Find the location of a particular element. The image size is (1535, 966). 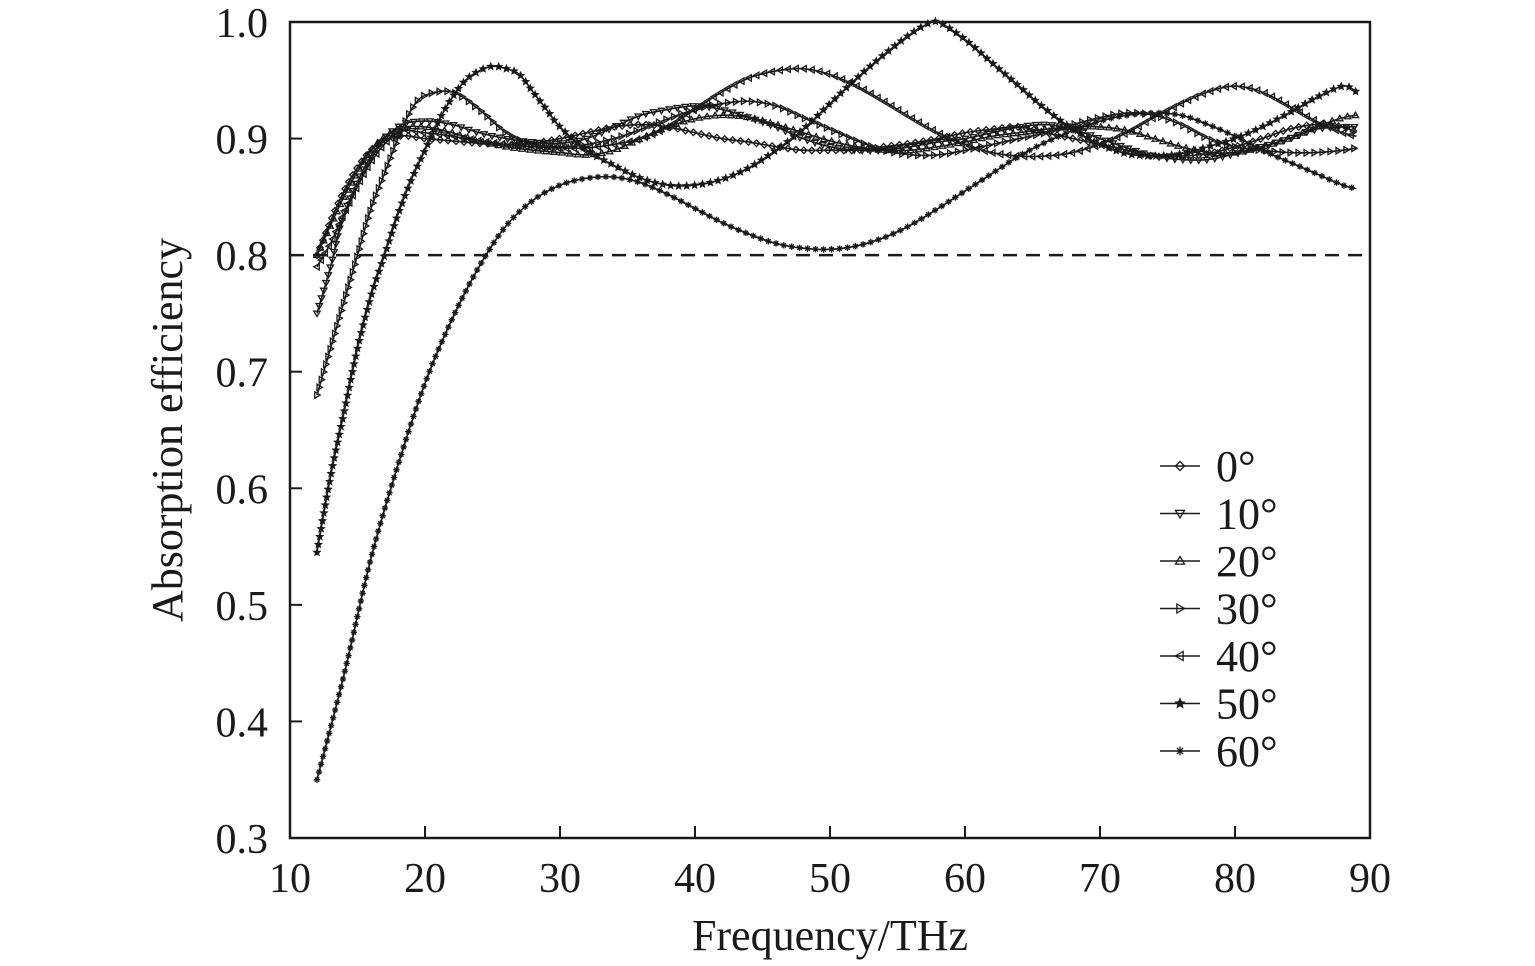

legend-label-1: 10° is located at coordinates (1247, 514).